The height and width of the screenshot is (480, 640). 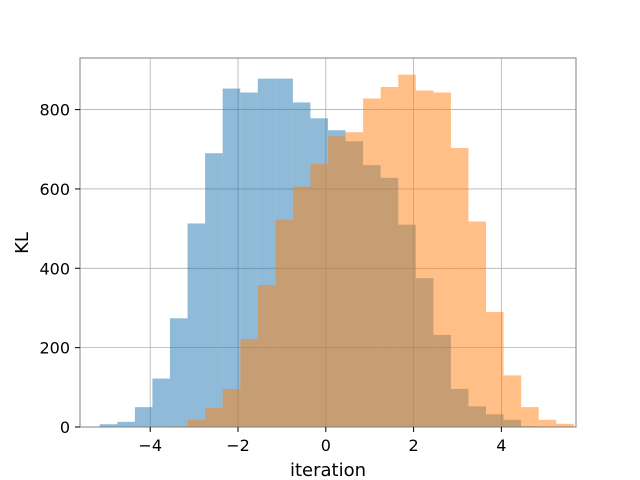 What do you see at coordinates (54, 189) in the screenshot?
I see `y-tick-label: 600` at bounding box center [54, 189].